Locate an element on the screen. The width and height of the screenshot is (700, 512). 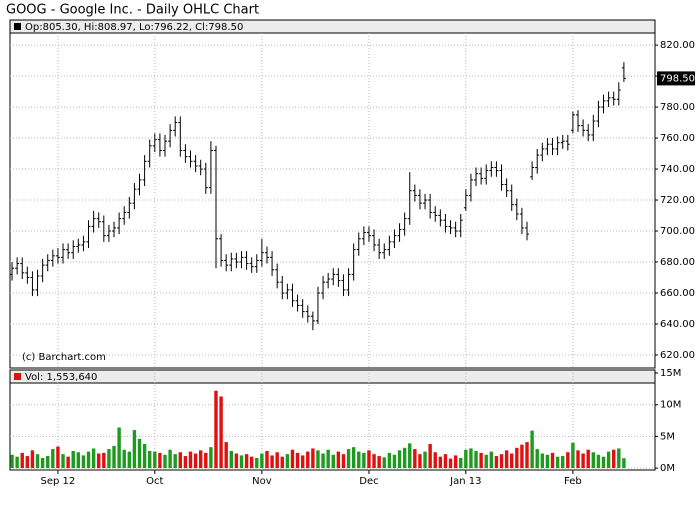
annotation: (c) Barchart.com is located at coordinates (64, 357).